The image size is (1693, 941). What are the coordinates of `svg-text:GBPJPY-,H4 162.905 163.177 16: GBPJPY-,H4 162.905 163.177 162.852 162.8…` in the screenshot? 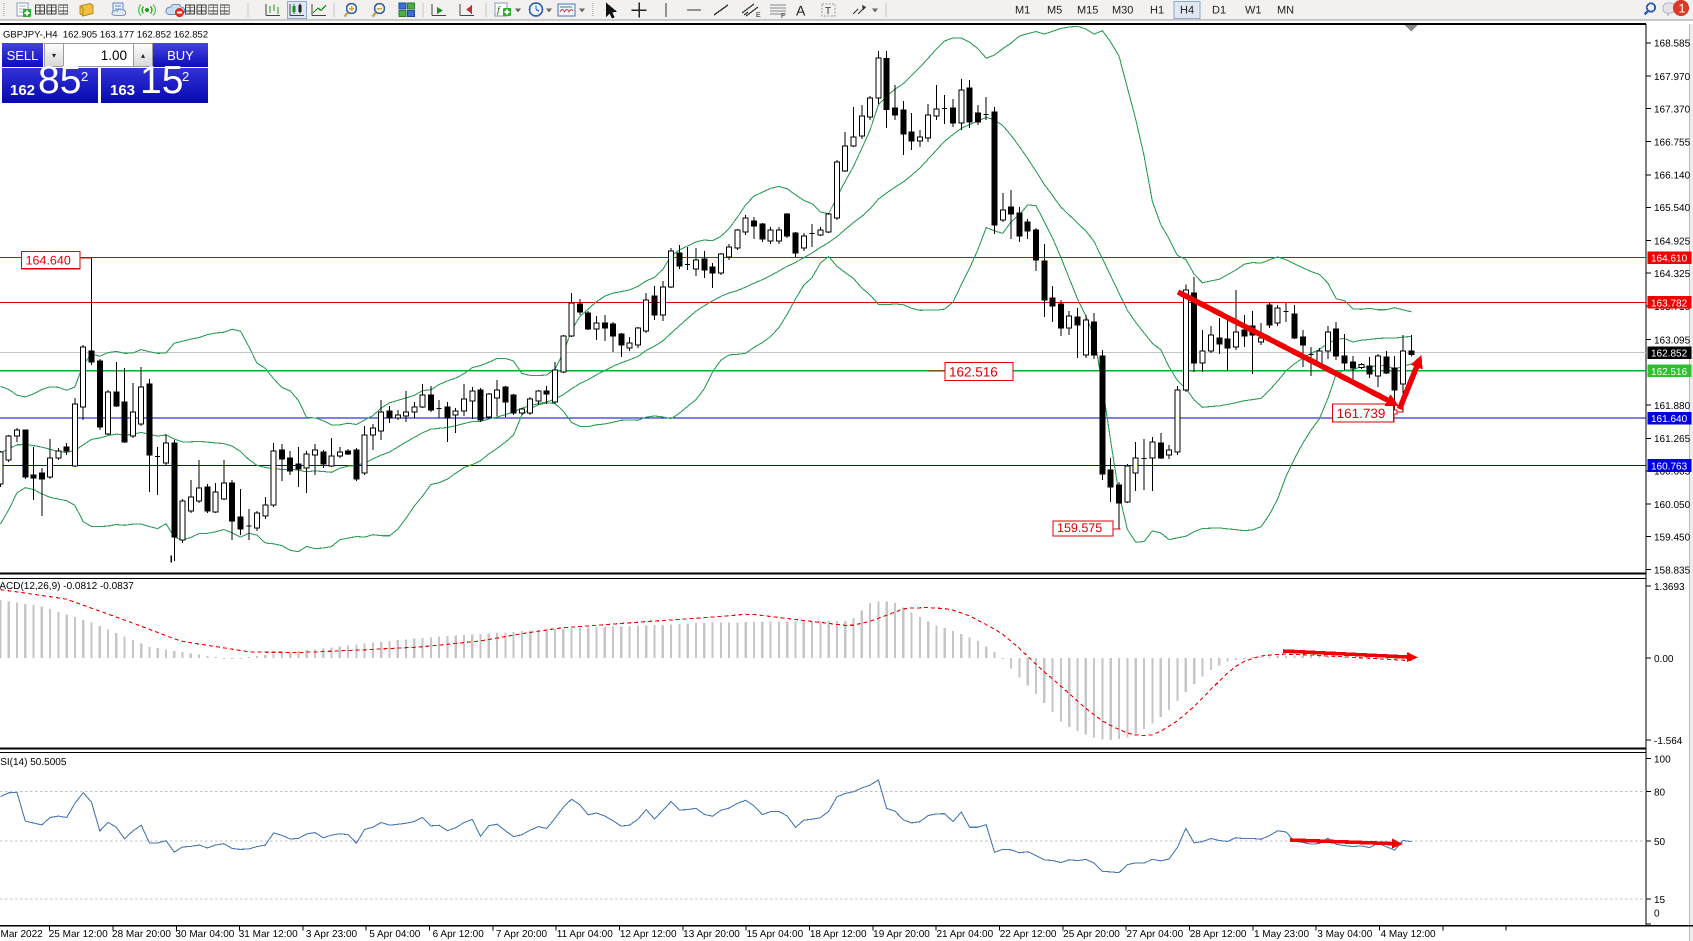 It's located at (105, 35).